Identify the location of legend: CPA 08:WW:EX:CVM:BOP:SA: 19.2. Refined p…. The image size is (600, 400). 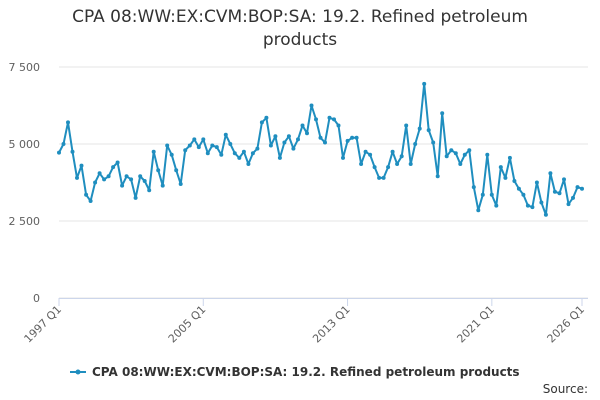
(295, 372).